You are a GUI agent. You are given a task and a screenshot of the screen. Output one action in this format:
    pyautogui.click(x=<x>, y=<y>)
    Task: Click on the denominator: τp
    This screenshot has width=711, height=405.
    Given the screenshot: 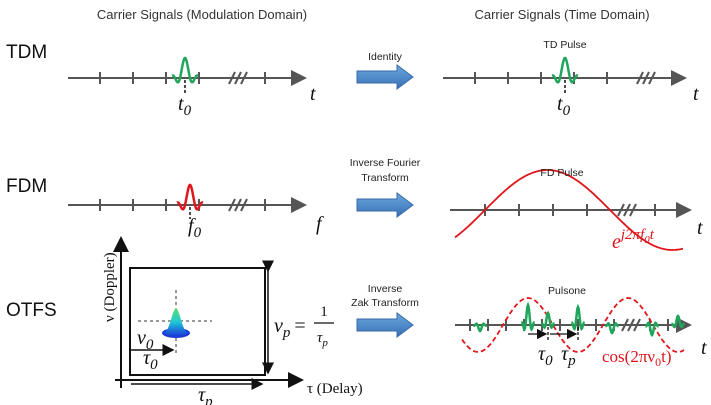 What is the action you would take?
    pyautogui.click(x=322, y=339)
    